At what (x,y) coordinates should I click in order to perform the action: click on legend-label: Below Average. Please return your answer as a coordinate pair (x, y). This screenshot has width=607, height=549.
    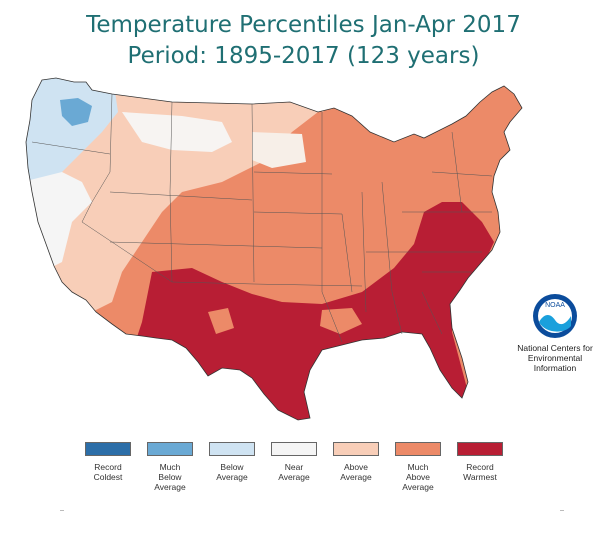
    Looking at the image, I should click on (232, 472).